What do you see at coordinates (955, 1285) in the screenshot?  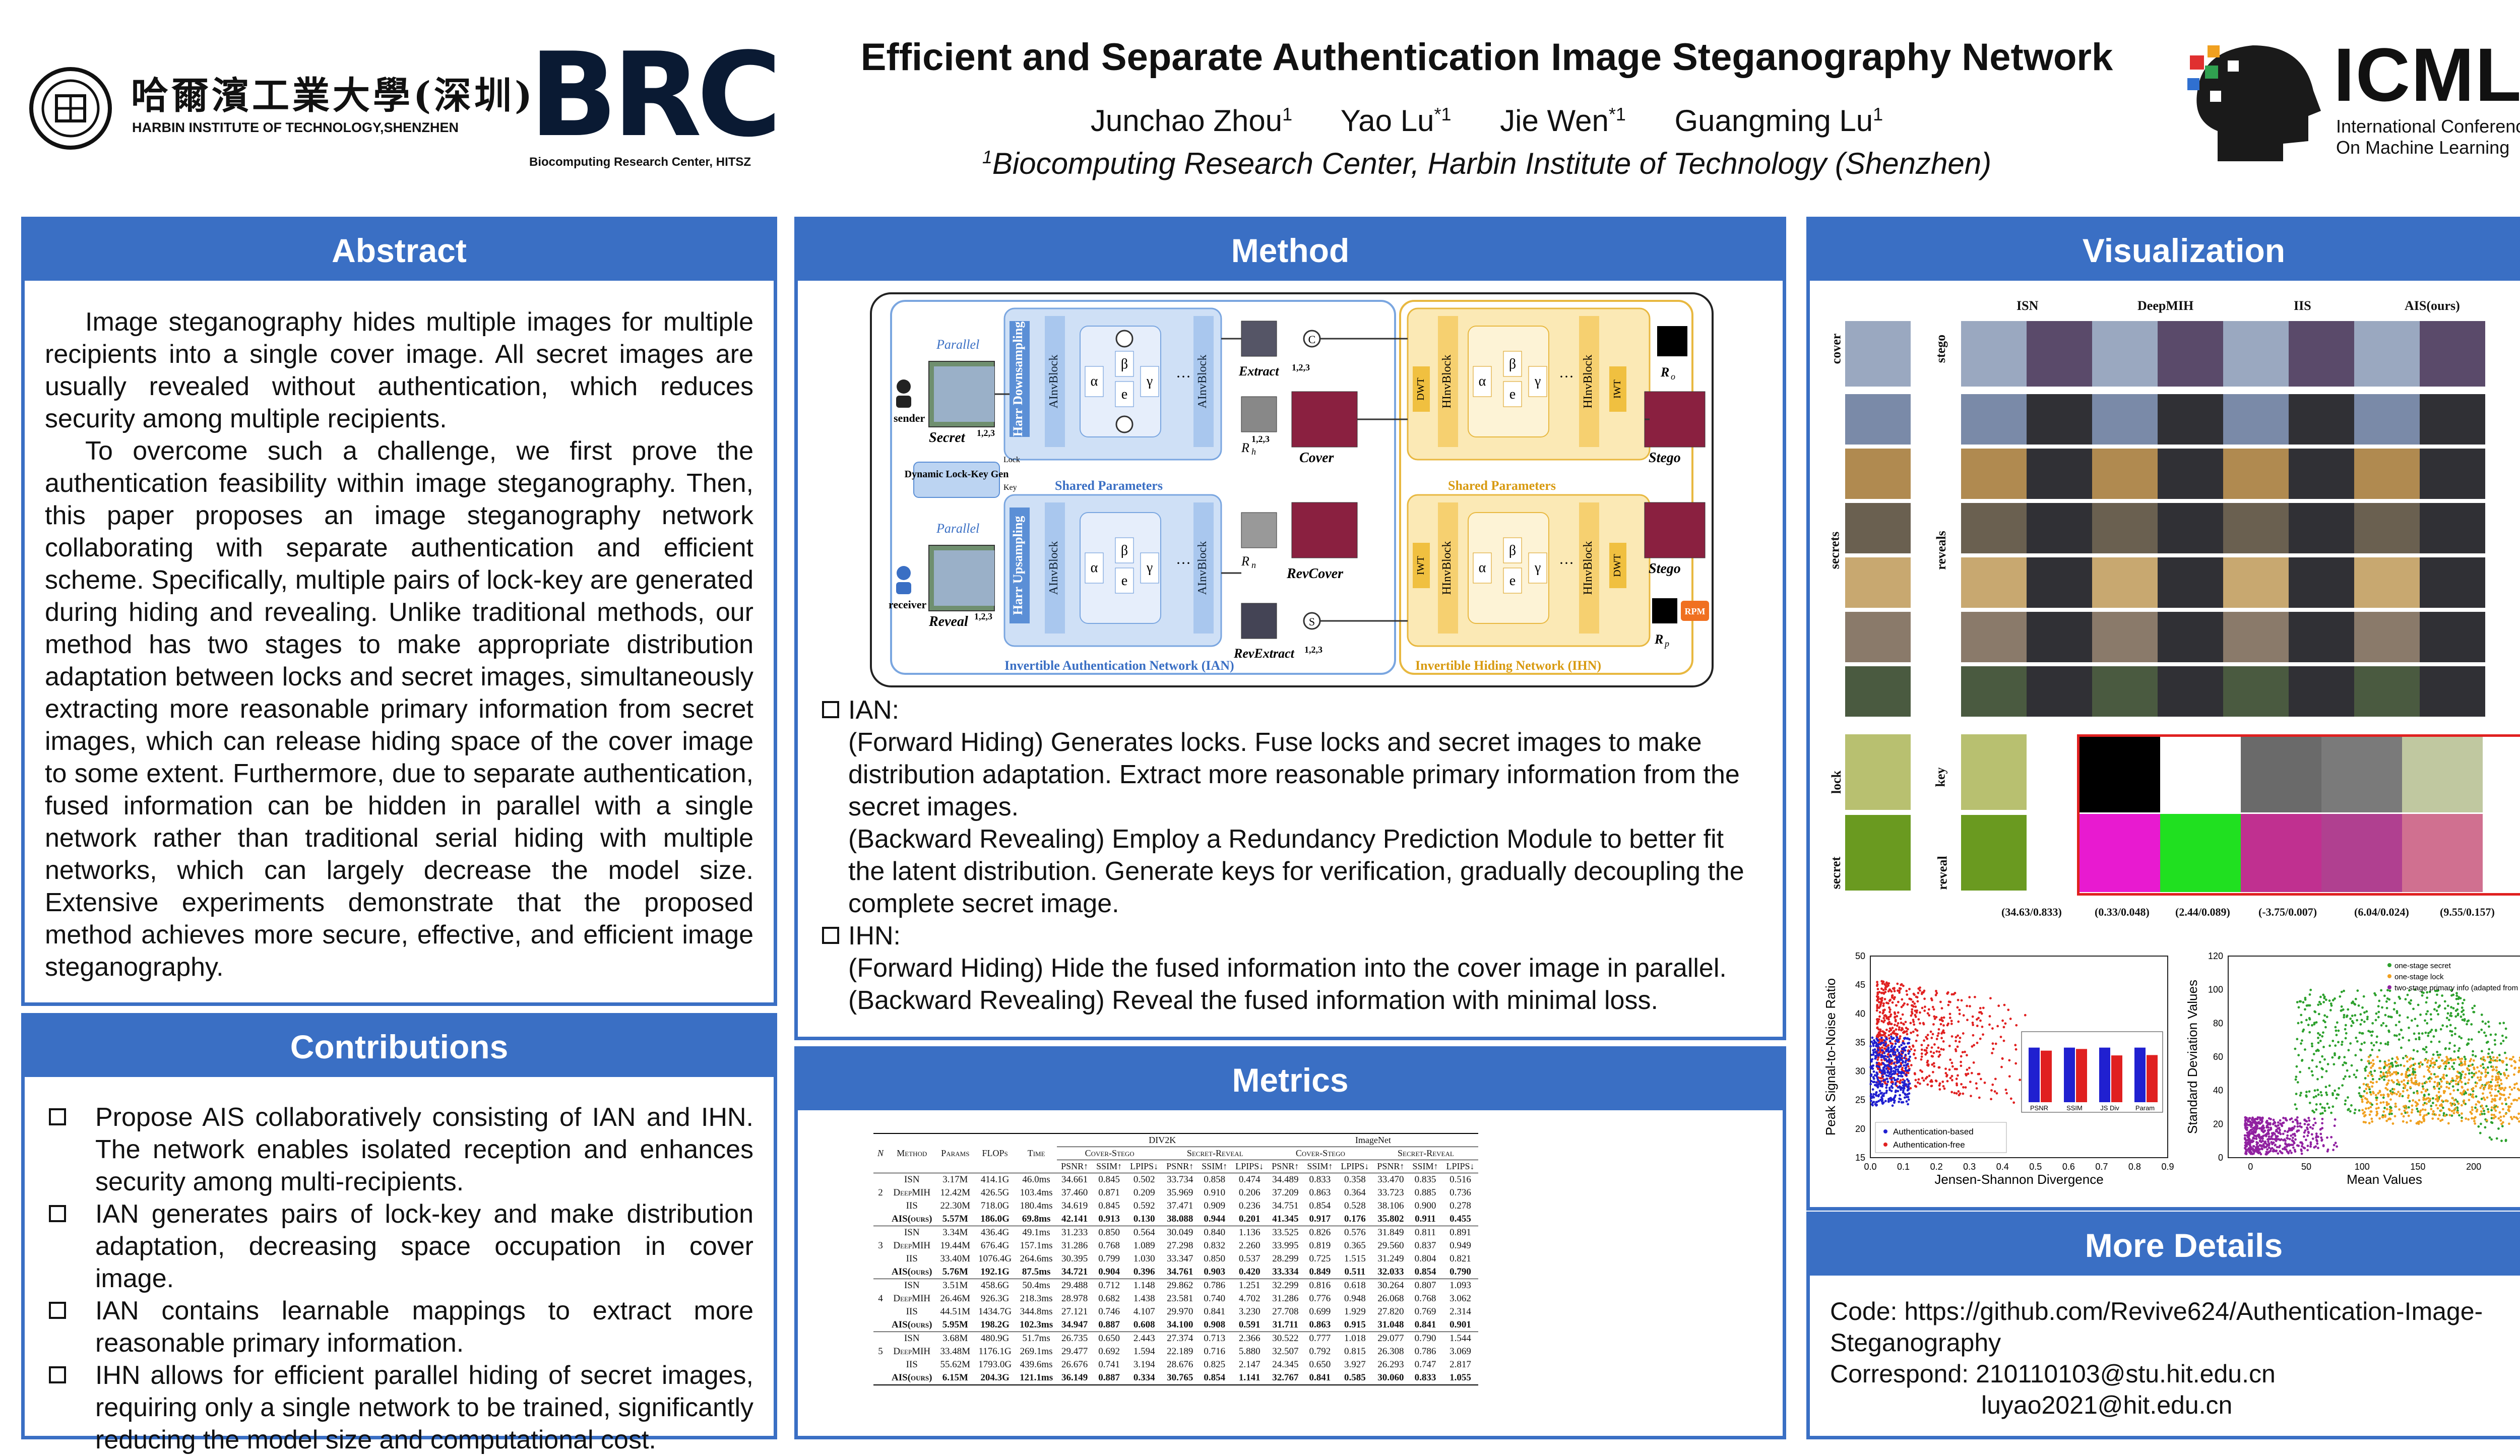 I see `table-cell: 3.51M` at bounding box center [955, 1285].